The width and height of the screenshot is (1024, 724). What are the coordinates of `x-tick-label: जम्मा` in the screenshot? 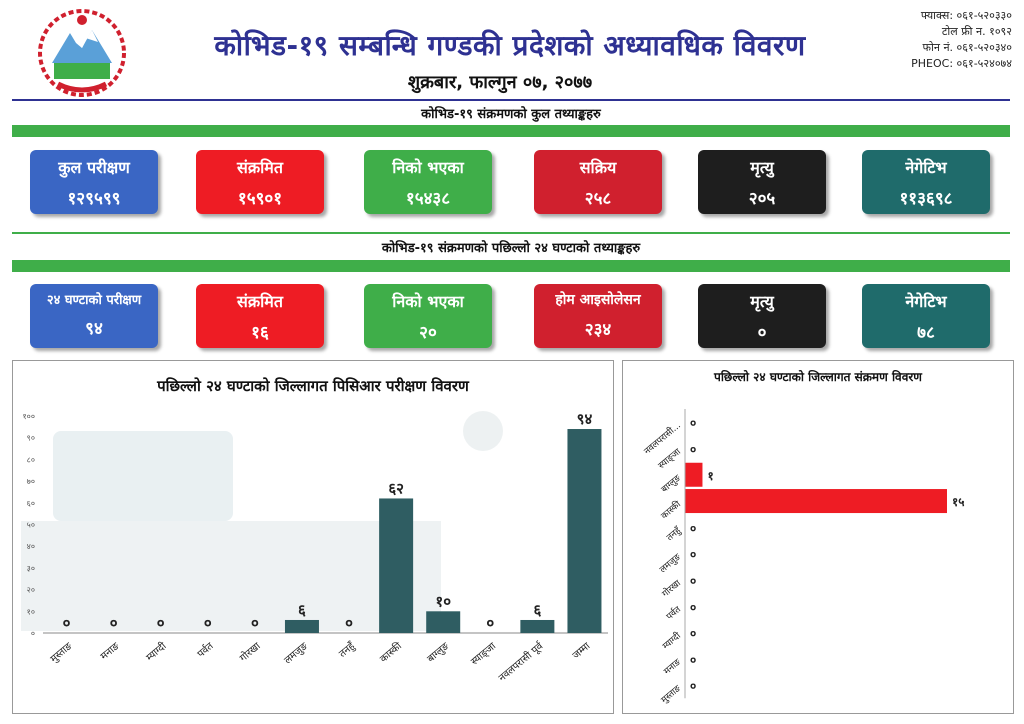 It's located at (582, 651).